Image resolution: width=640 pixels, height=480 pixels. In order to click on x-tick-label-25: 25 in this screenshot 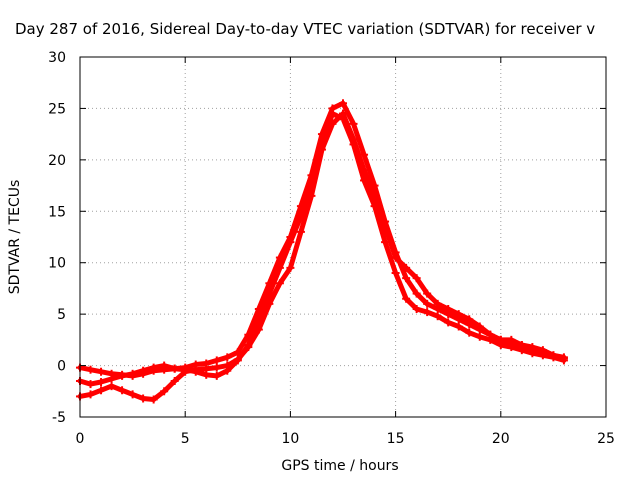, I will do `click(606, 439)`.